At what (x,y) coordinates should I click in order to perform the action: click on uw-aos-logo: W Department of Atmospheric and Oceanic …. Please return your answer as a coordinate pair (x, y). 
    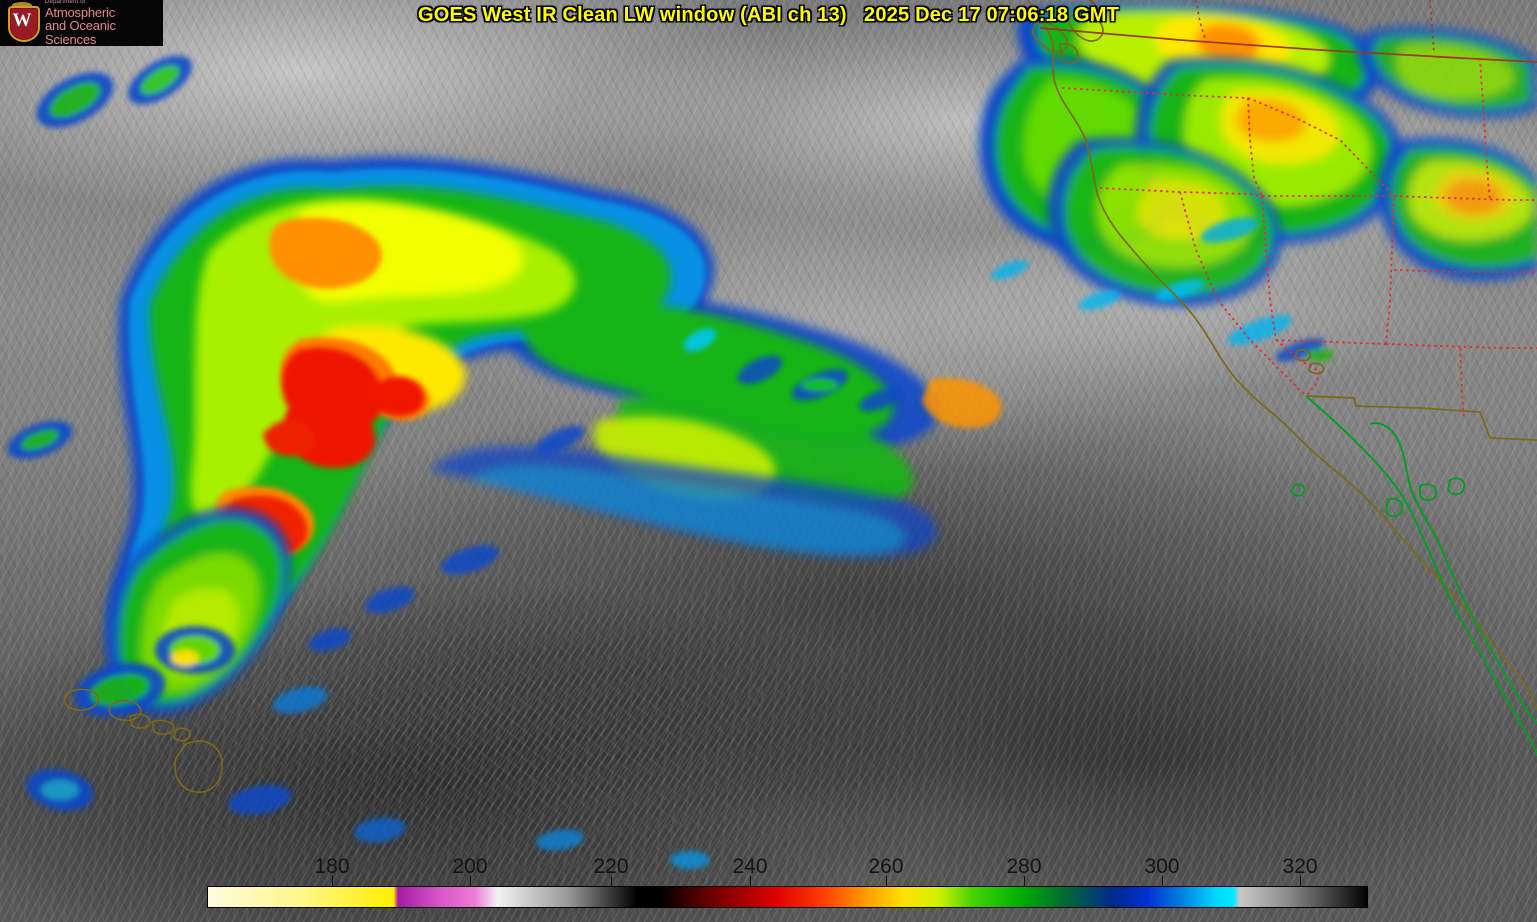
    Looking at the image, I should click on (81, 23).